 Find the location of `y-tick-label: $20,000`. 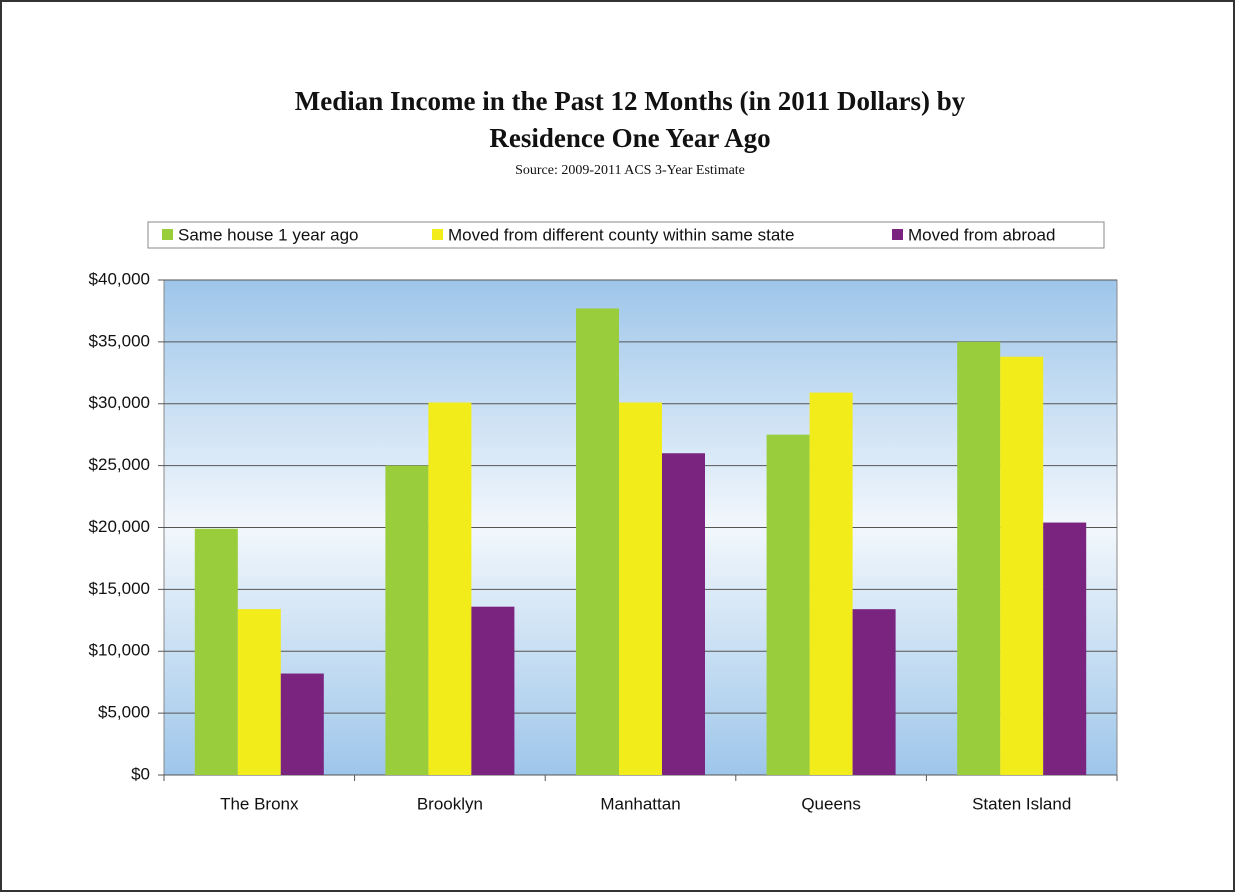

y-tick-label: $20,000 is located at coordinates (119, 526).